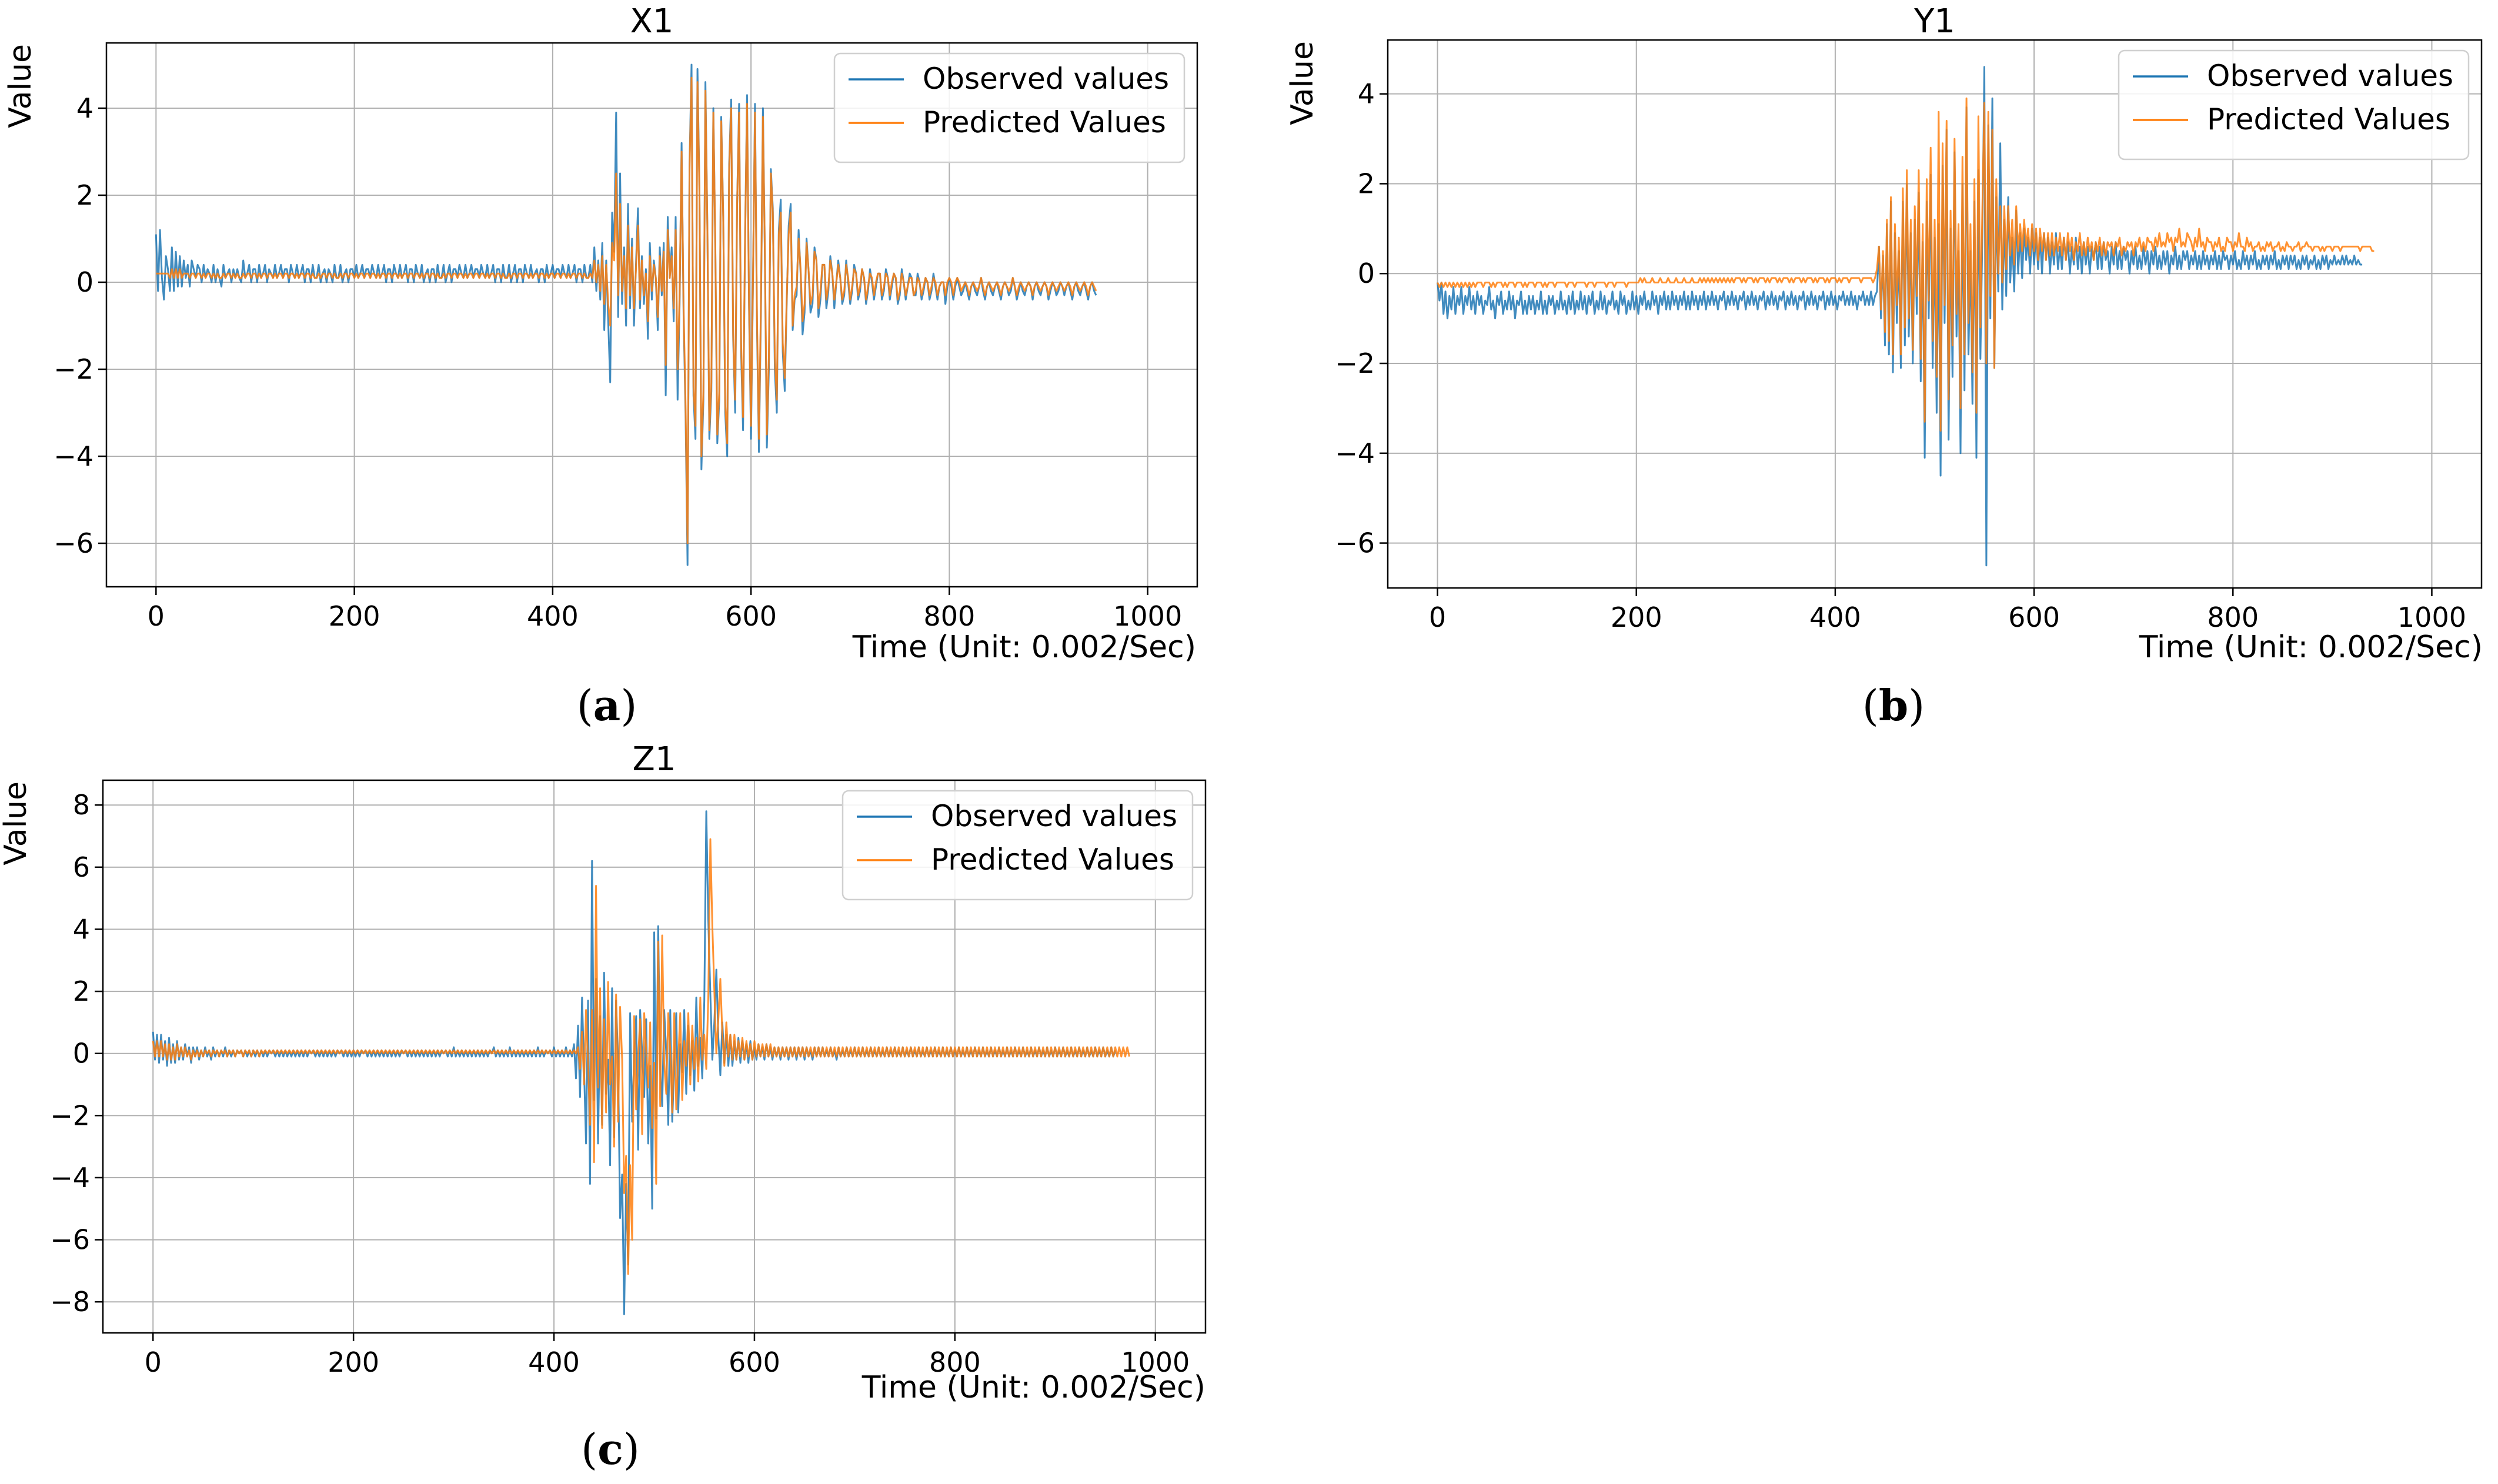 This screenshot has width=2498, height=1484. I want to click on caption-letter: a, so click(607, 705).